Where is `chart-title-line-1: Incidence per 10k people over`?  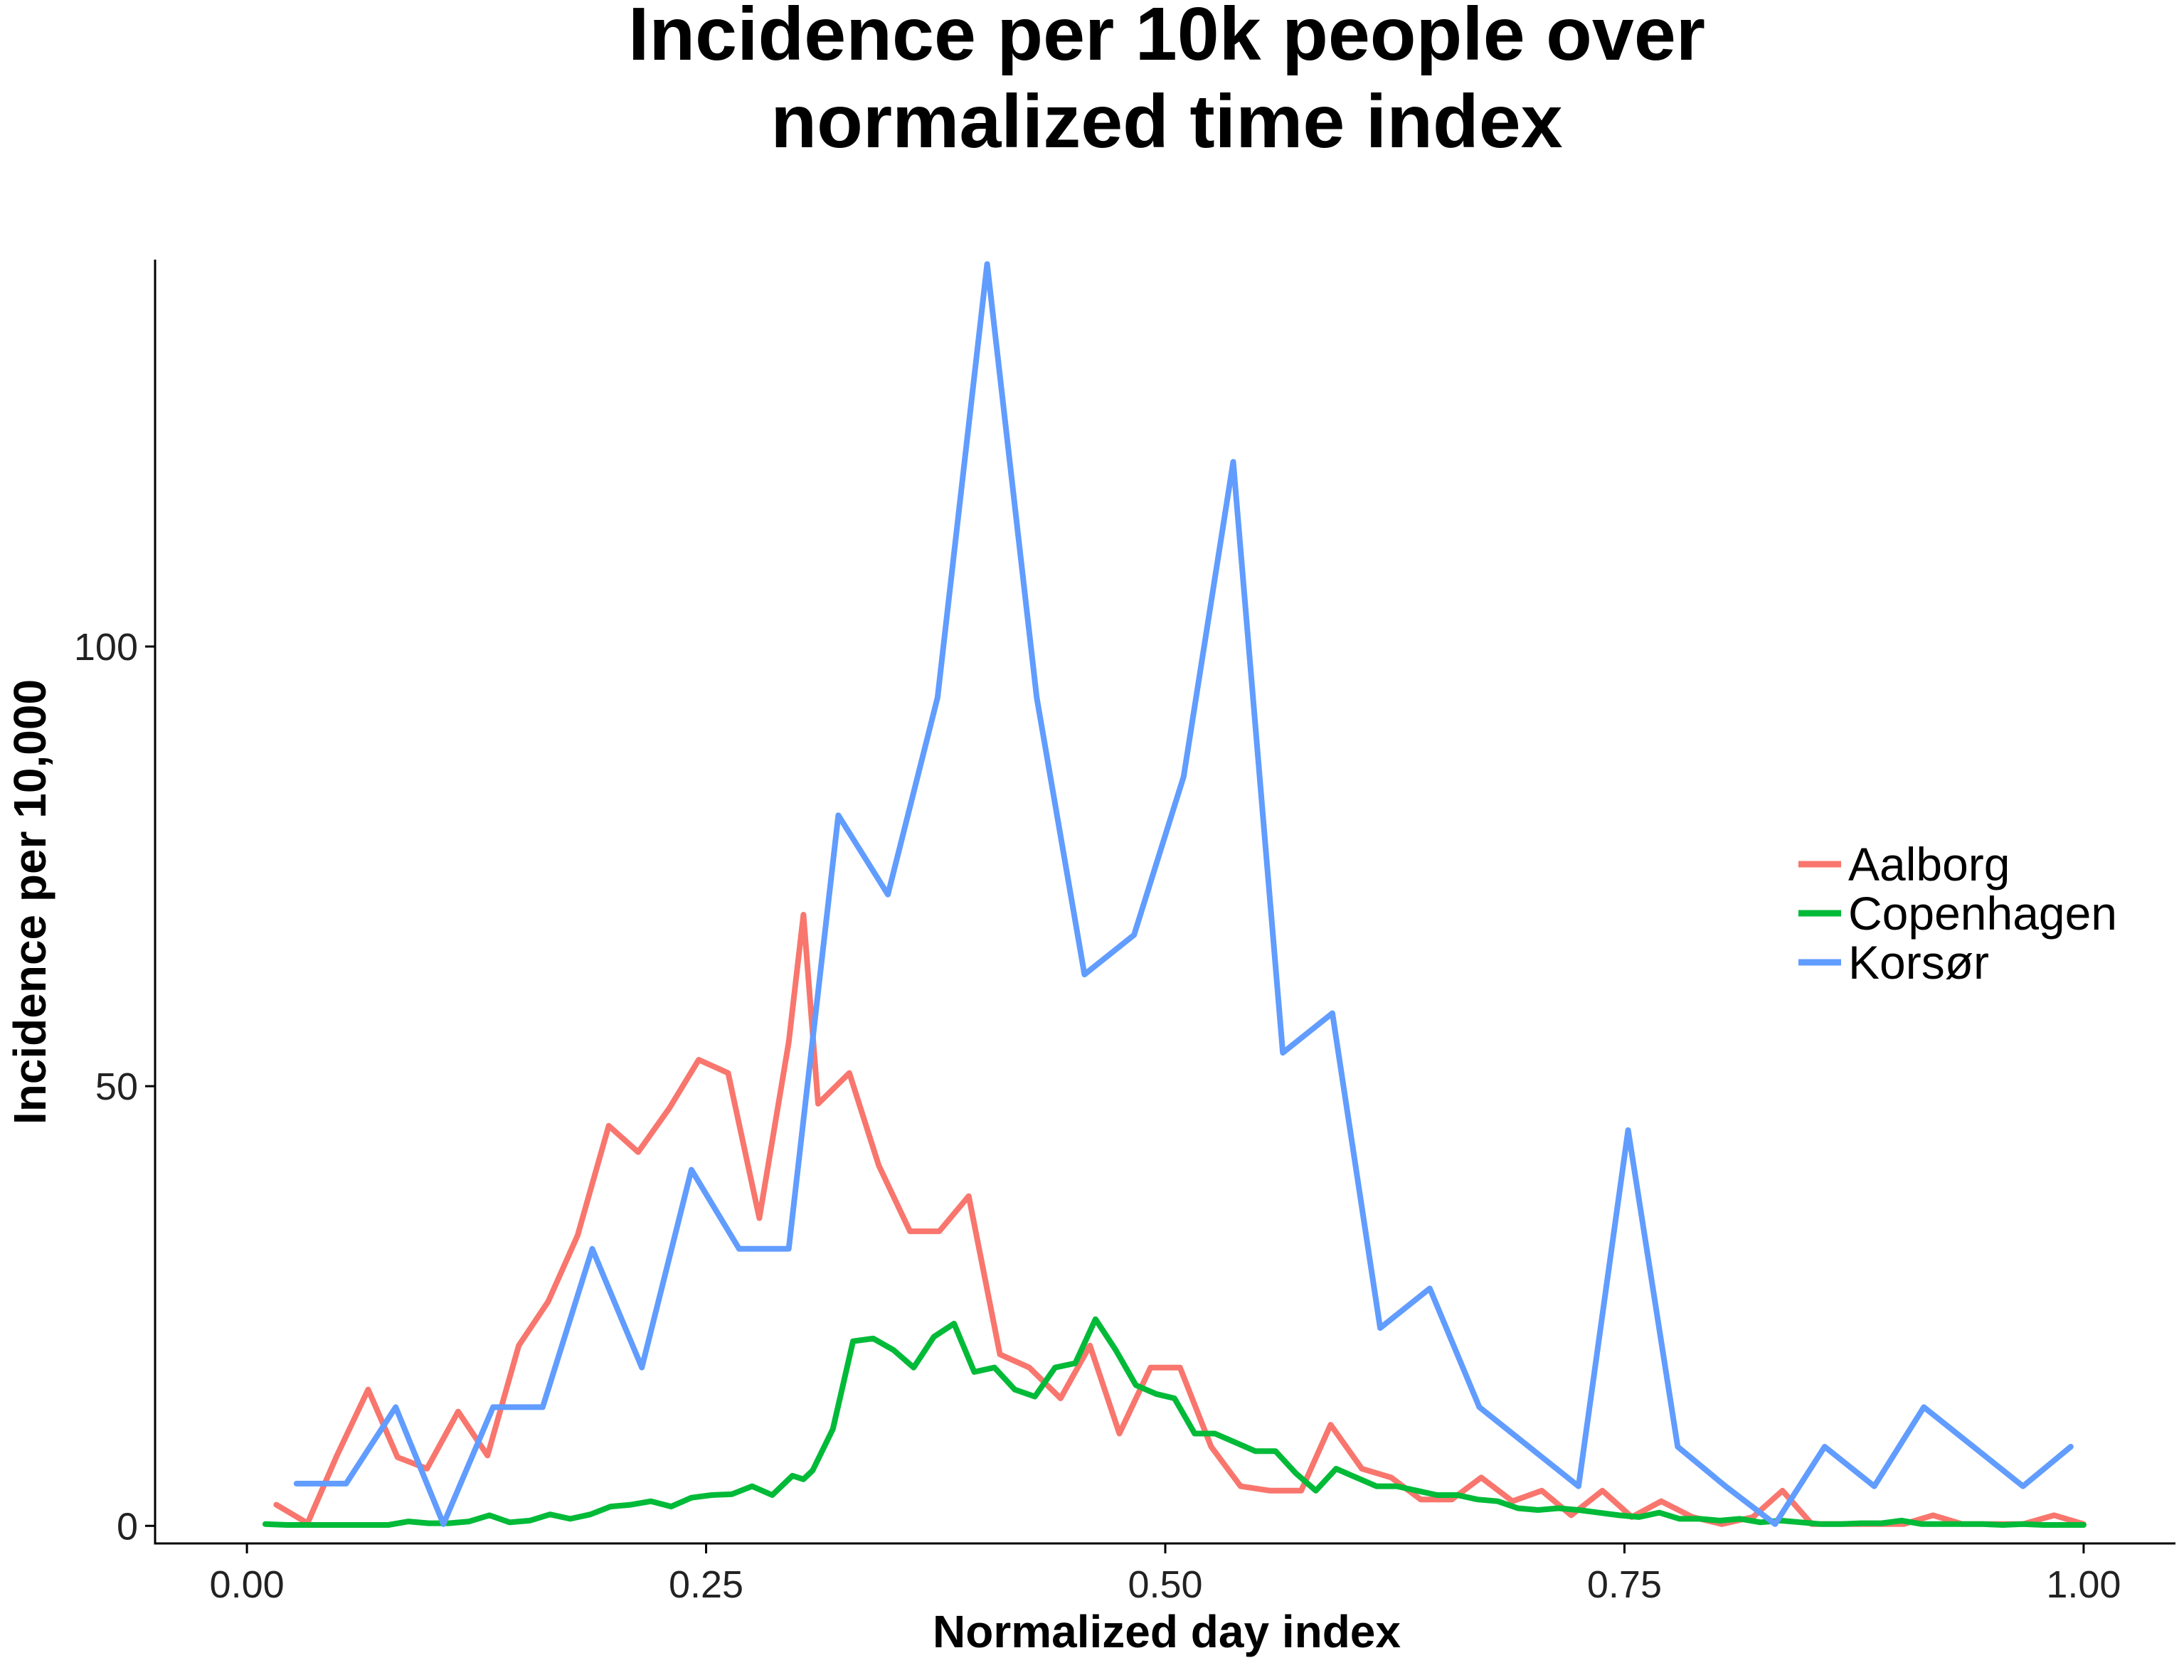
chart-title-line-1: Incidence per 10k people over is located at coordinates (1166, 38).